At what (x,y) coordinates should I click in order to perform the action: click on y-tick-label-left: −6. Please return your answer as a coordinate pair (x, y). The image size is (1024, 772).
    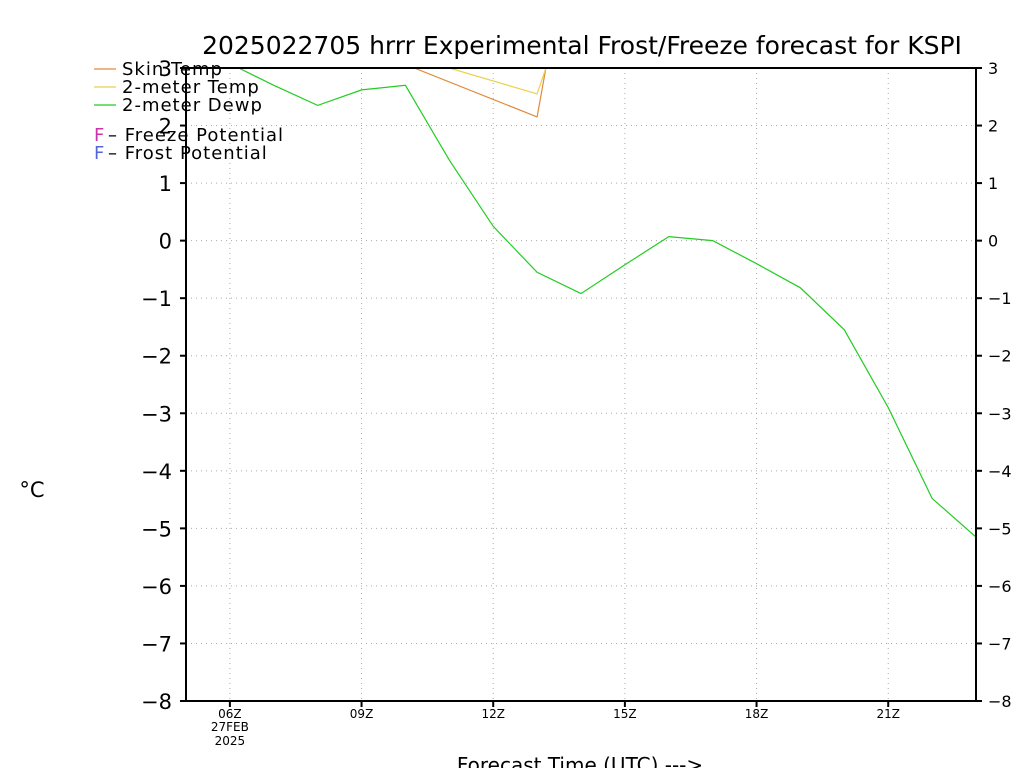
    Looking at the image, I should click on (156, 587).